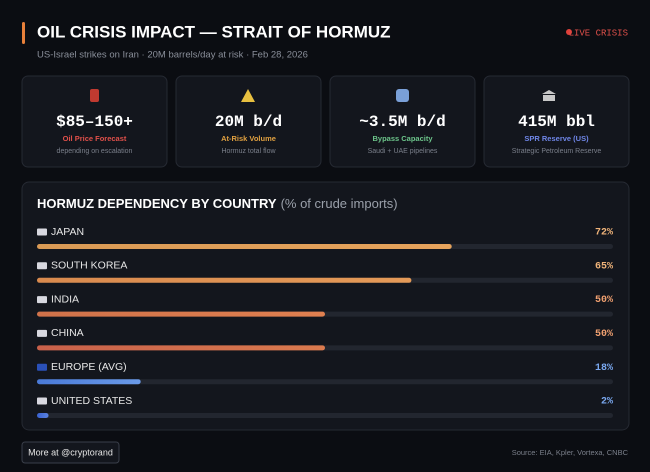 This screenshot has width=650, height=472. I want to click on card-note: depending on escalation, so click(95, 151).